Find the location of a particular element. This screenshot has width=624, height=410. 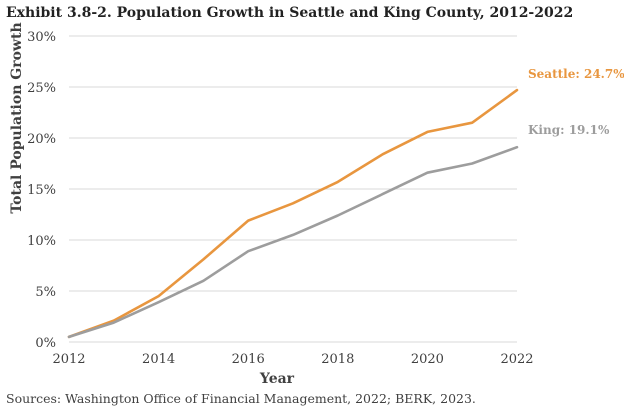

x-tick-label: 2012 is located at coordinates (68, 359).